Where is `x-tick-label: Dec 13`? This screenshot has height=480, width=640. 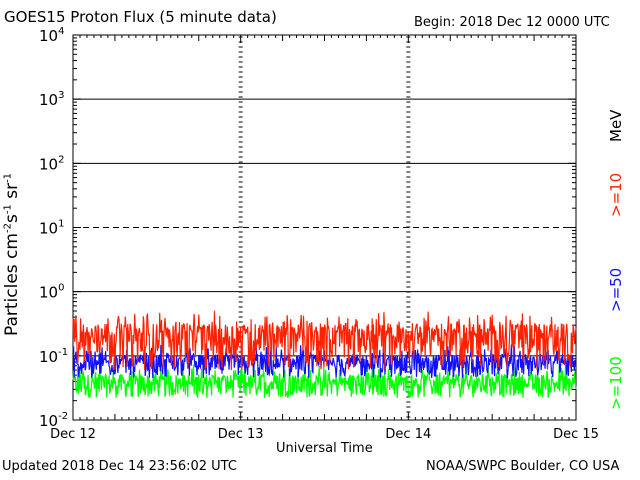
x-tick-label: Dec 13 is located at coordinates (241, 434).